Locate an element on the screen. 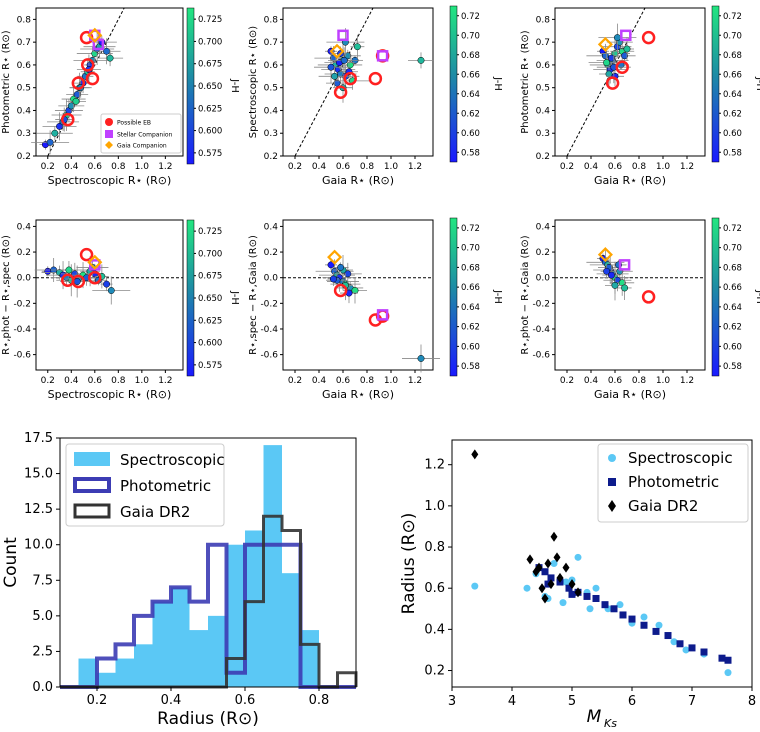  legend-stellar-label: Stellar Companion is located at coordinates (145, 135).